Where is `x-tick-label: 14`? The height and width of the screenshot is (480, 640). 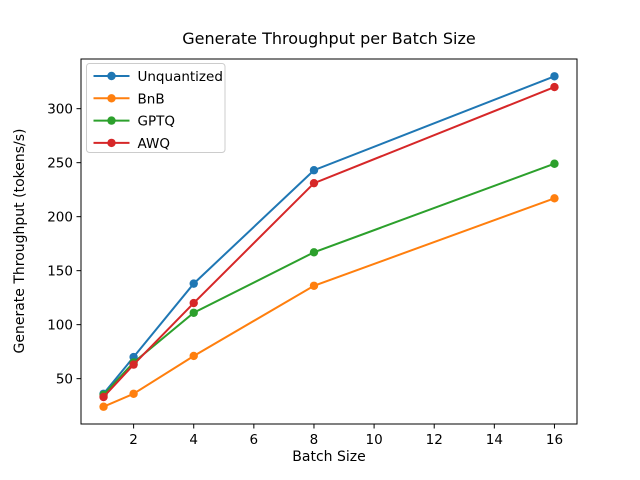
x-tick-label: 14 is located at coordinates (494, 440).